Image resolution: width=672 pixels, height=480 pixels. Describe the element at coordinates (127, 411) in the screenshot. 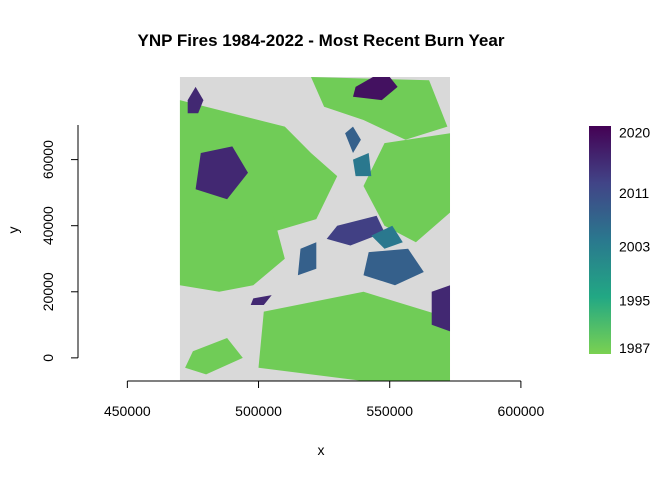

I see `x-tick-label: 450000` at that location.